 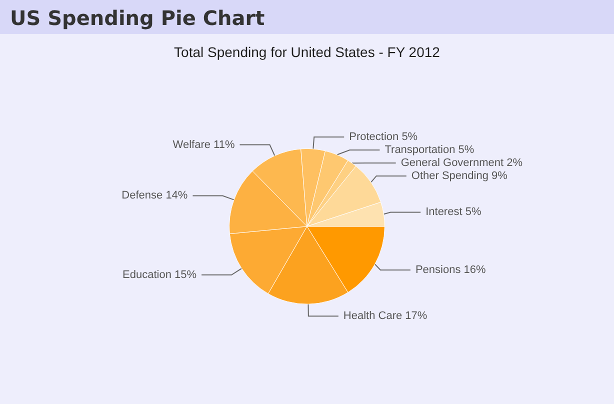 What do you see at coordinates (459, 176) in the screenshot?
I see `slice-label: Other Spending 9%` at bounding box center [459, 176].